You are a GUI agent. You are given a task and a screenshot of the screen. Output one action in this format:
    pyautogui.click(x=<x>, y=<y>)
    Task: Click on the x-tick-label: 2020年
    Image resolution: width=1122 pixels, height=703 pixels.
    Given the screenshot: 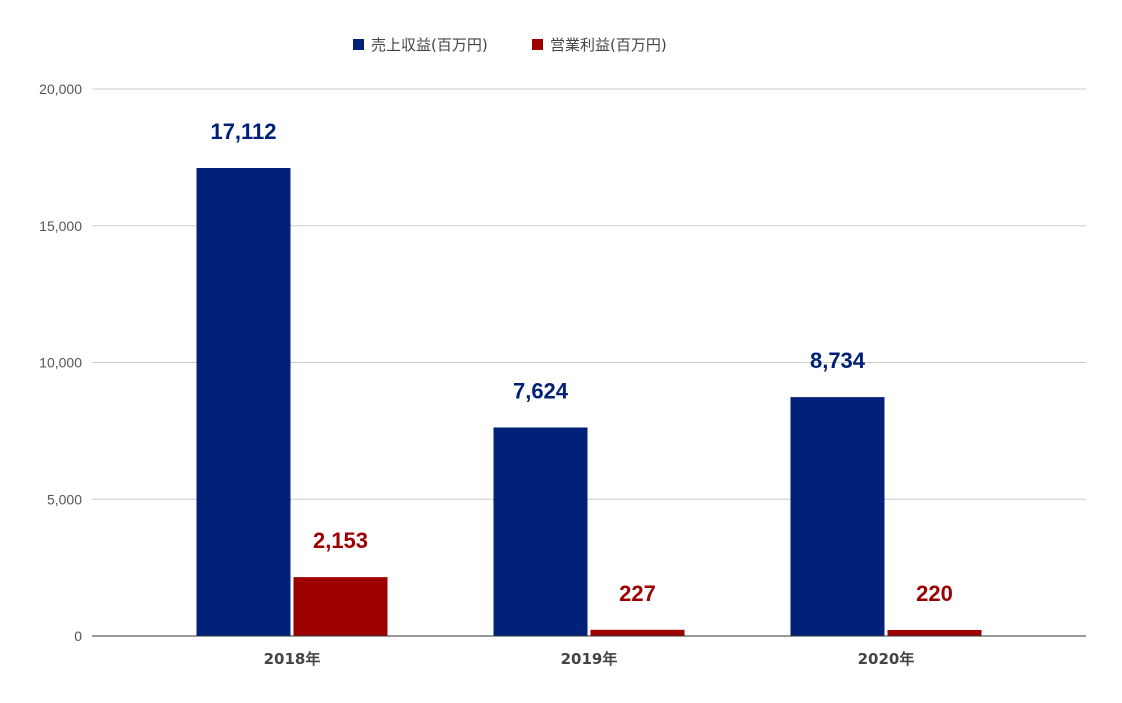 What is the action you would take?
    pyautogui.click(x=886, y=659)
    